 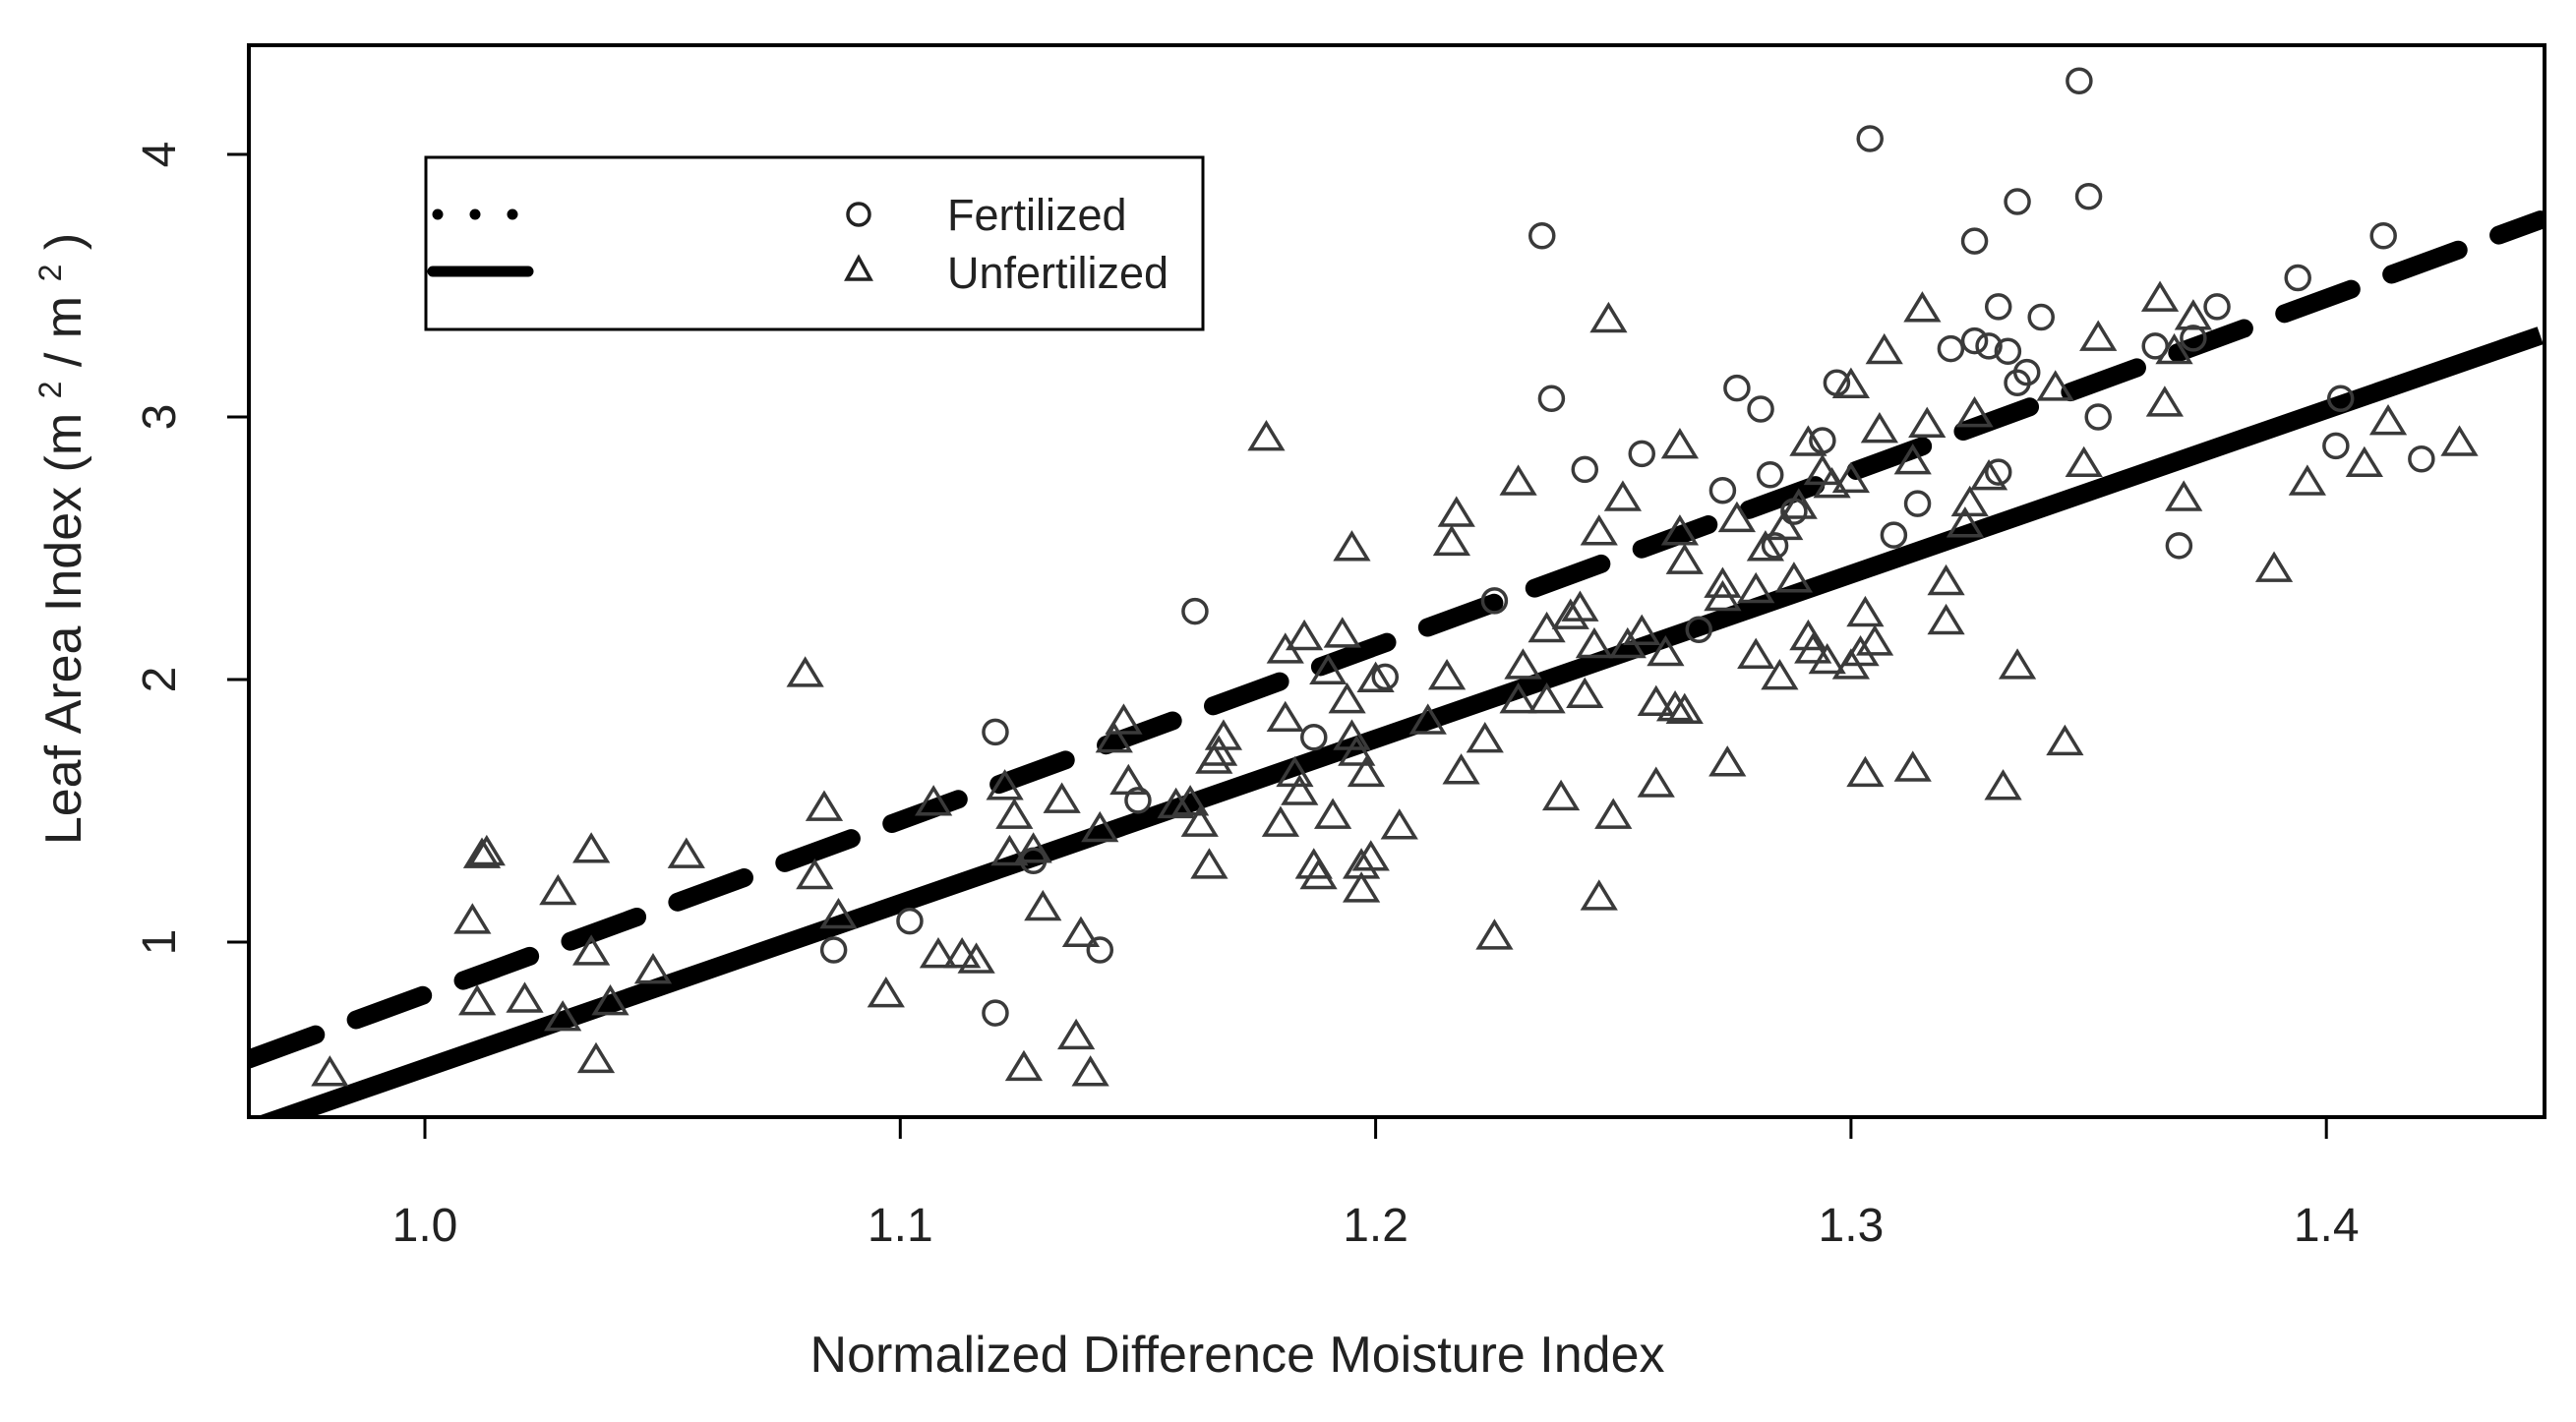 I want to click on y-axis-title: Leaf Area Index (m 2 / m 2 ), so click(x=54, y=539).